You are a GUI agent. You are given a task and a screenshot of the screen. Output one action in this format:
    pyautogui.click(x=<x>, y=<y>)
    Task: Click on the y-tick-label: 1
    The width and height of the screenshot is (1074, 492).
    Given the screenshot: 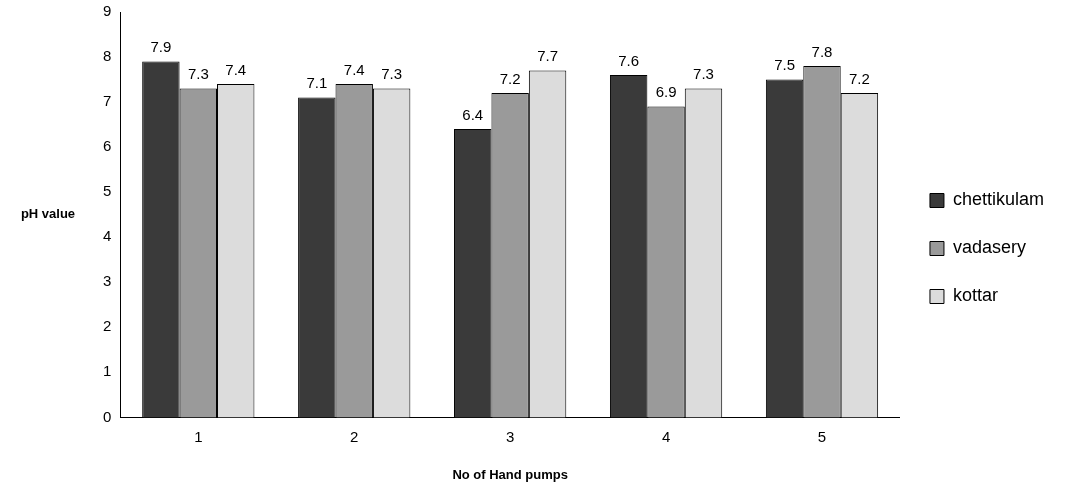 What is the action you would take?
    pyautogui.click(x=107, y=371)
    